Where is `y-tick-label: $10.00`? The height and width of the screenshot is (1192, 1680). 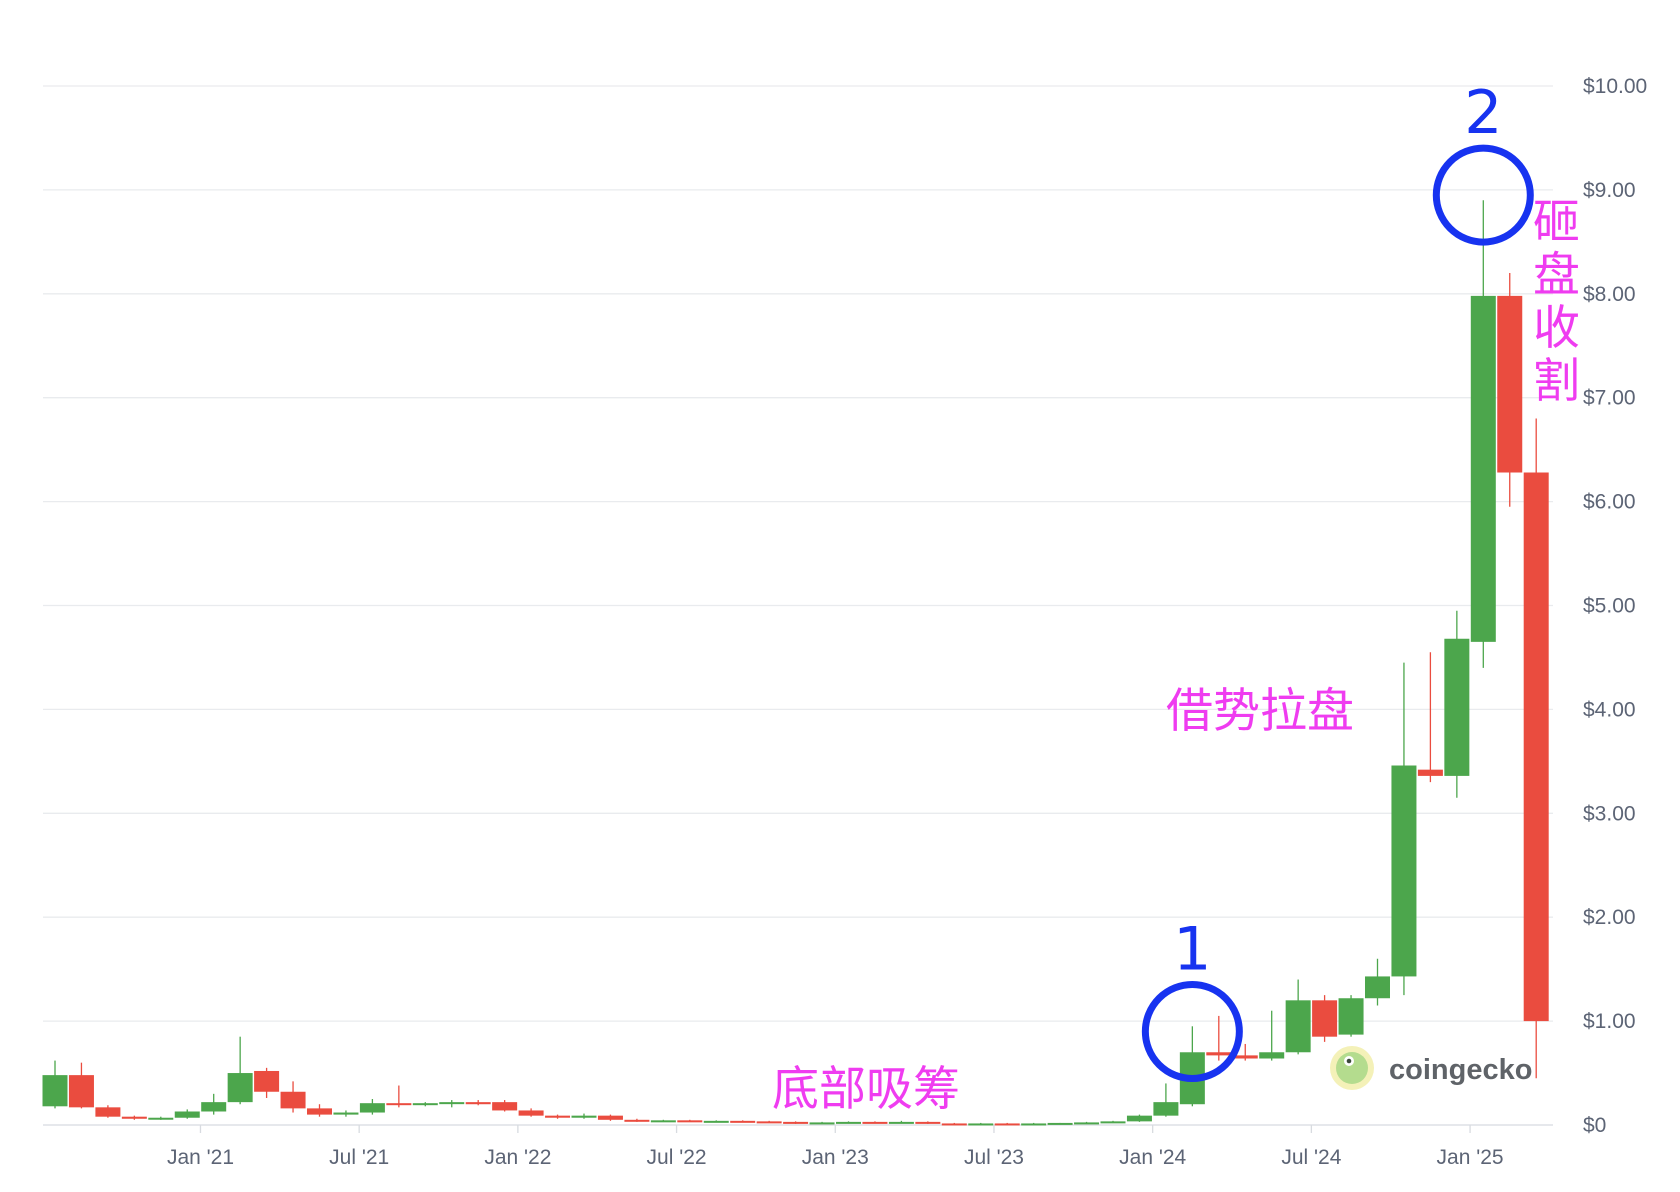 y-tick-label: $10.00 is located at coordinates (1615, 86).